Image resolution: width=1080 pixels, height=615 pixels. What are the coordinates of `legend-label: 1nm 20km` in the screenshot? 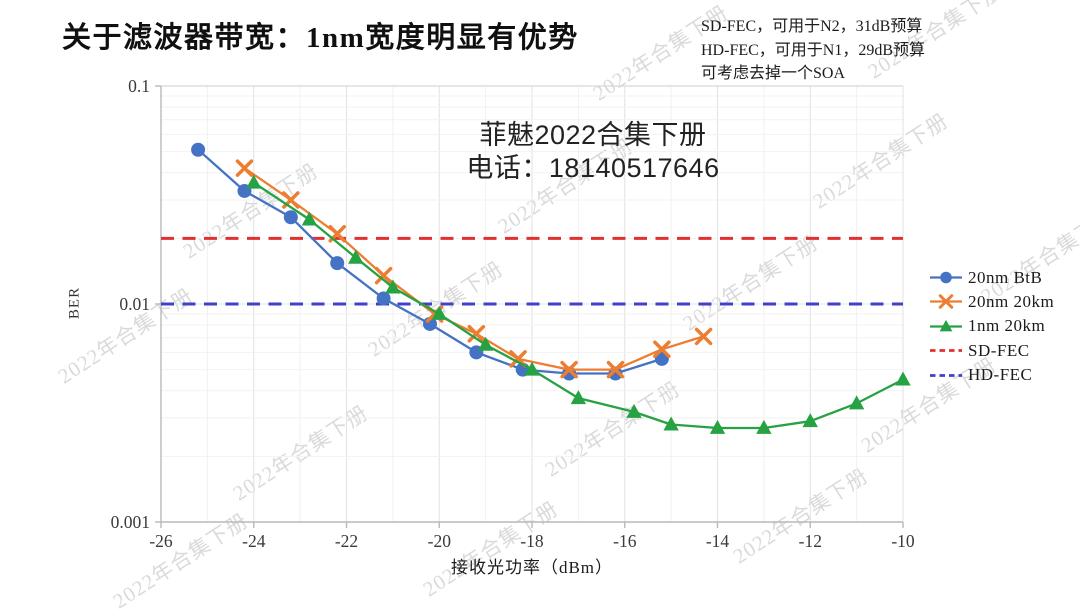 It's located at (1007, 326).